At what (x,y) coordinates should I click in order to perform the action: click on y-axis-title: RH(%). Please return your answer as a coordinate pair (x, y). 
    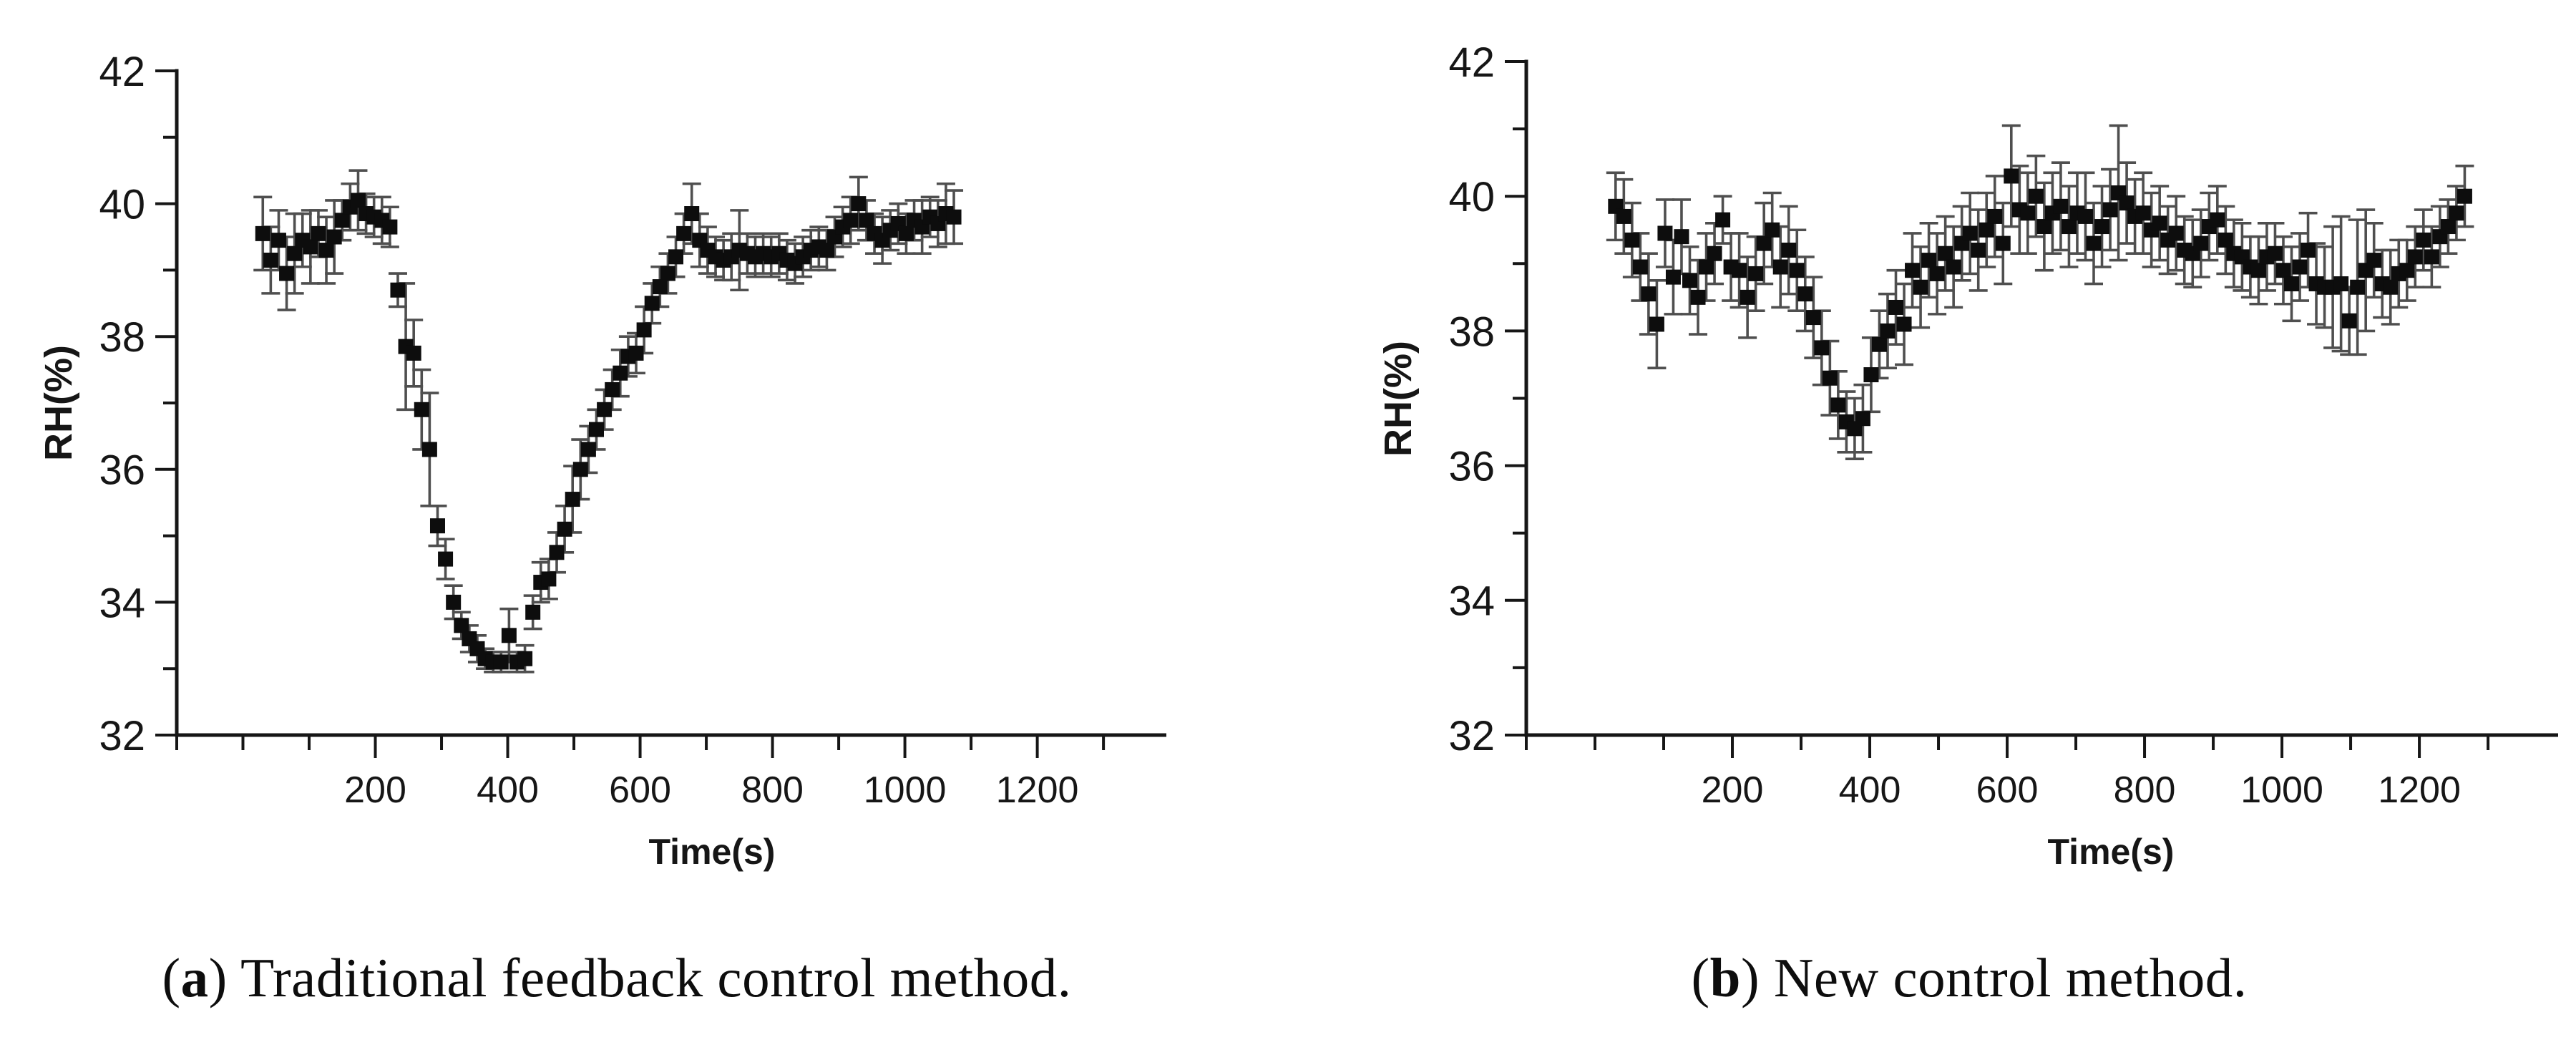
    Looking at the image, I should click on (59, 403).